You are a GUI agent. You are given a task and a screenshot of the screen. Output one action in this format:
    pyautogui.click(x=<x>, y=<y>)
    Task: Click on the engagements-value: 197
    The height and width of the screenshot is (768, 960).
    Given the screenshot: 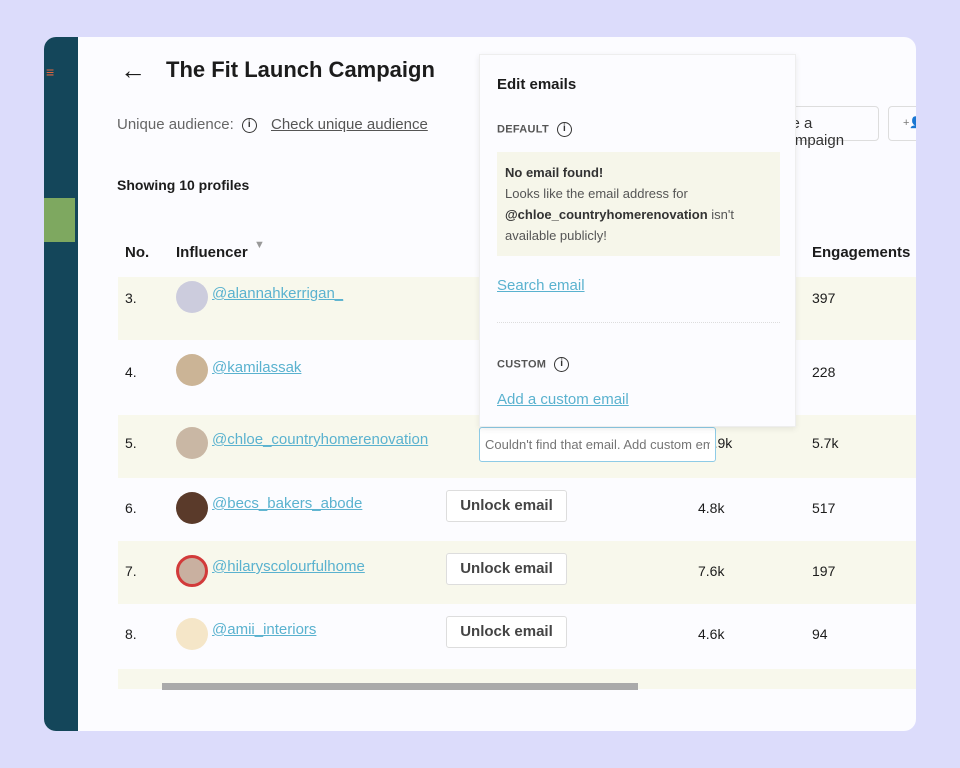 What is the action you would take?
    pyautogui.click(x=824, y=571)
    